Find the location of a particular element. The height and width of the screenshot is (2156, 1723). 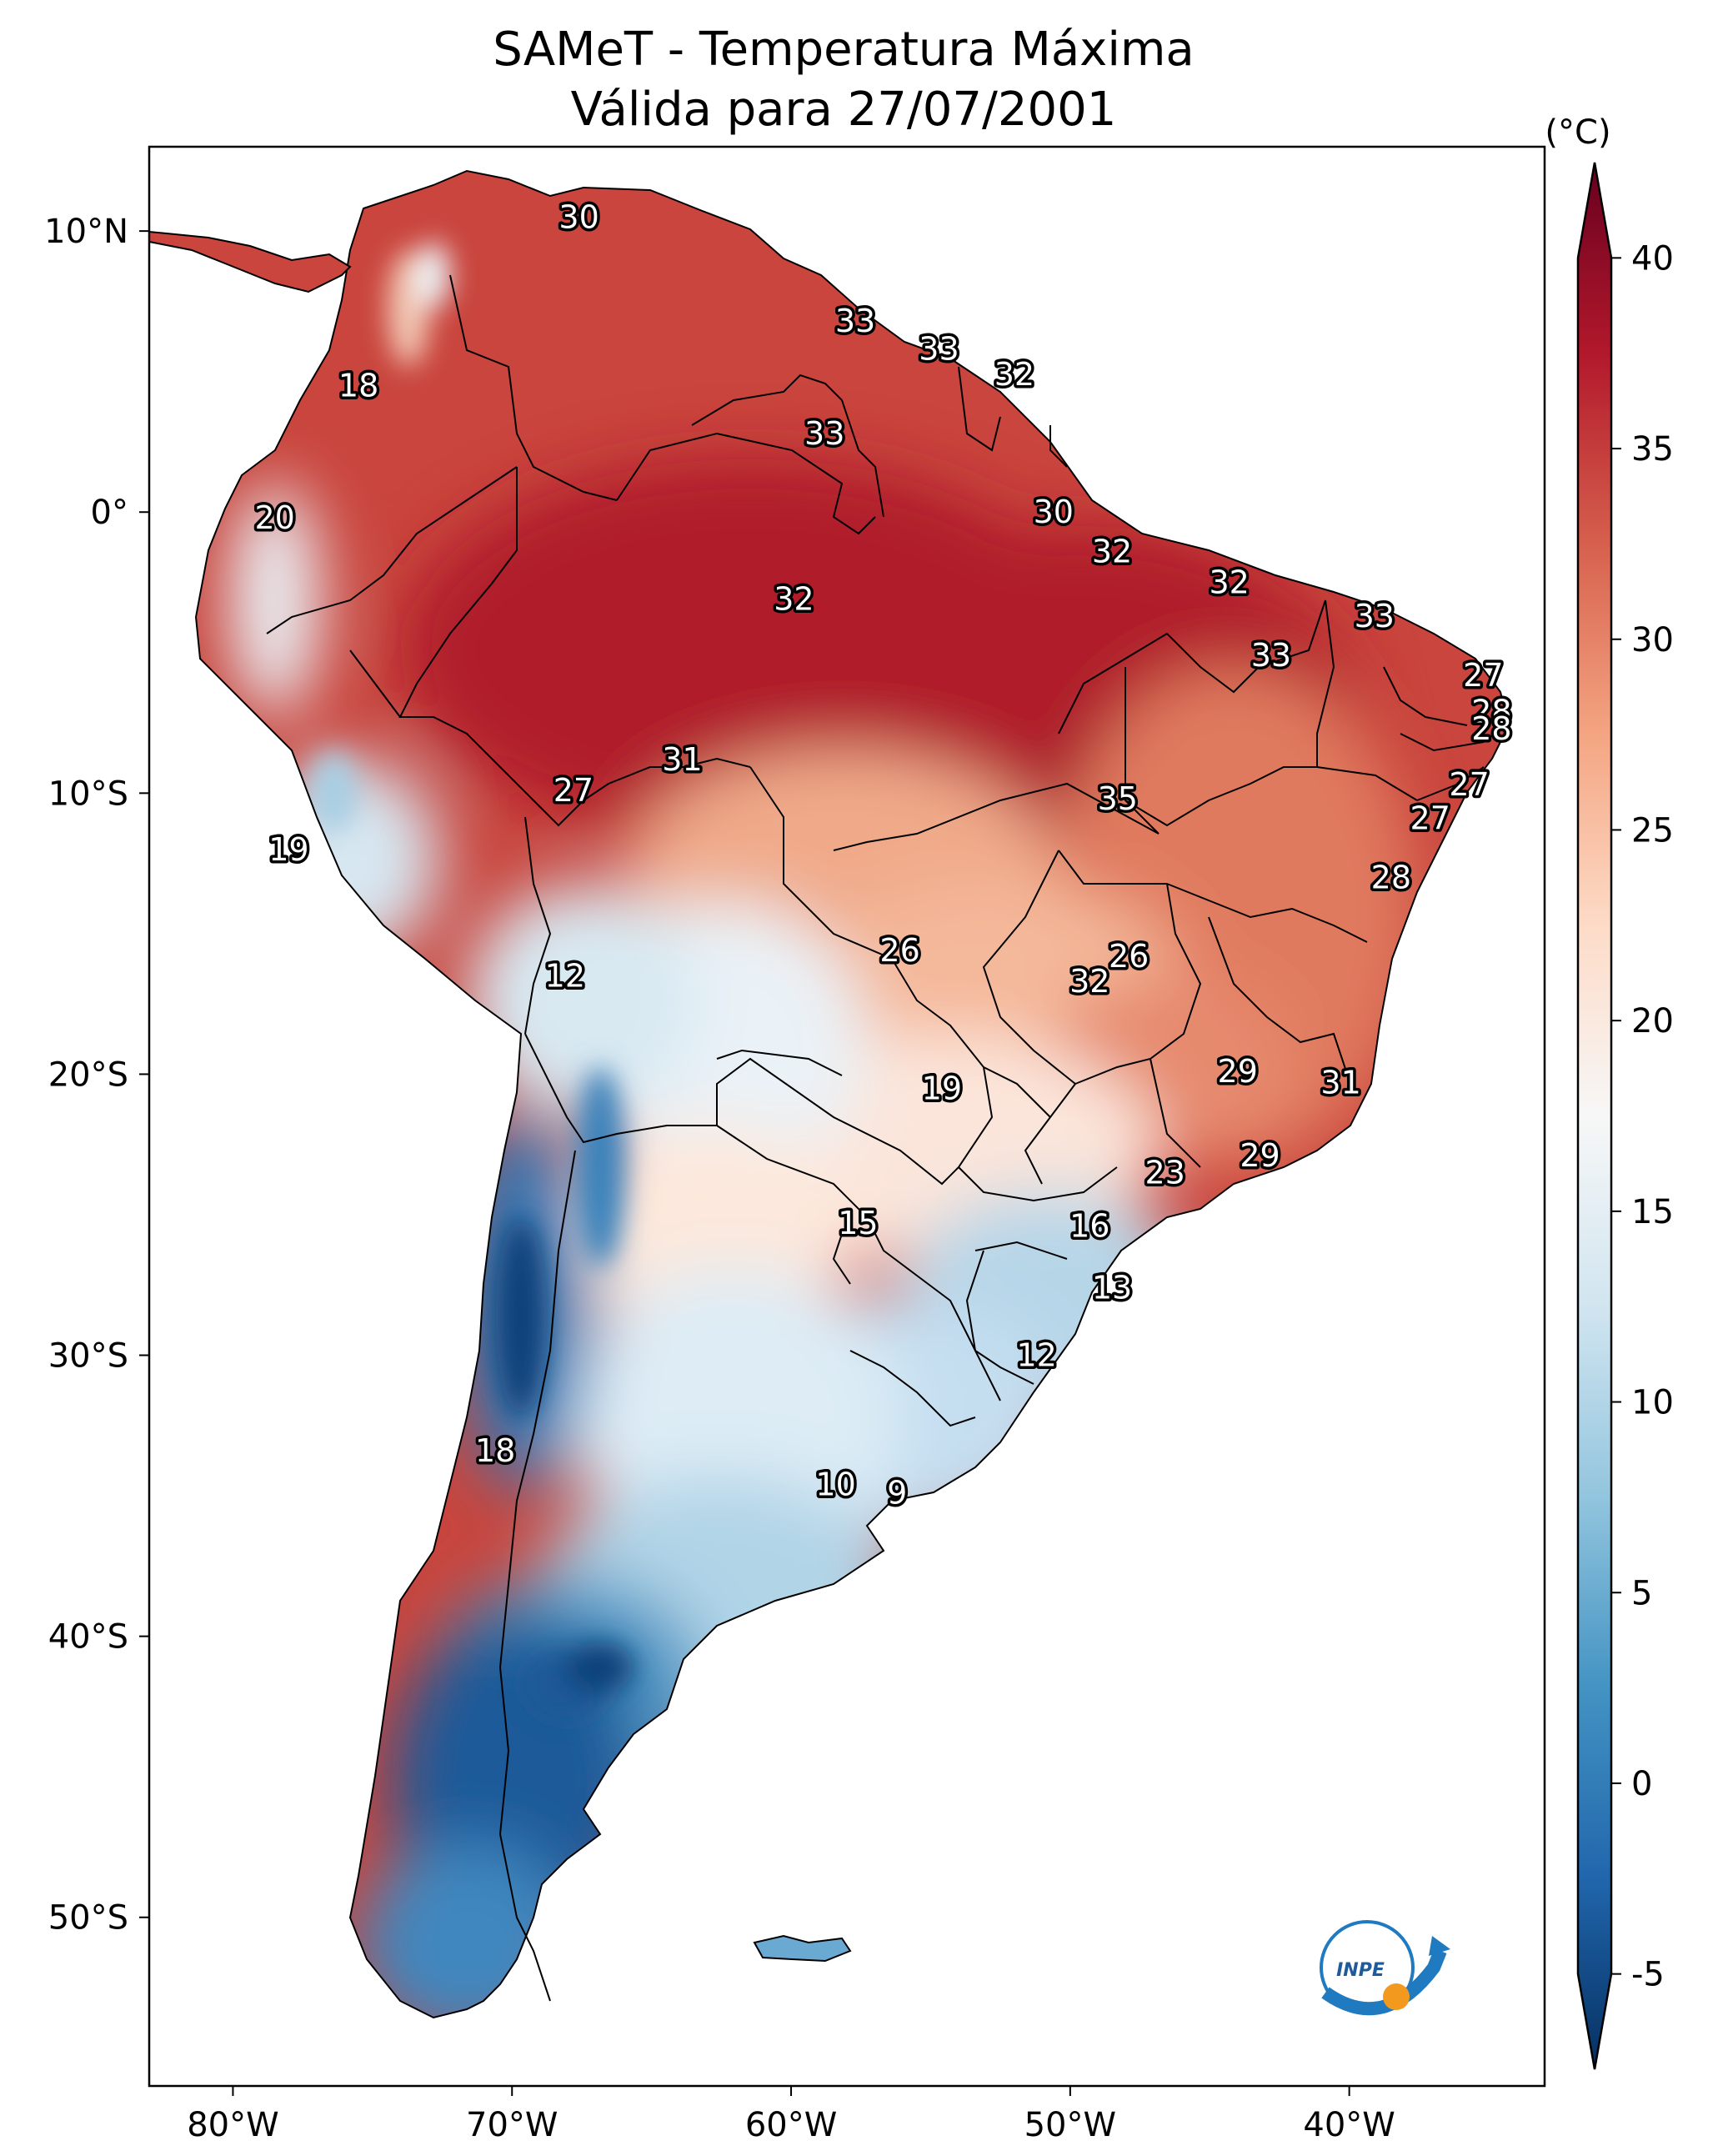

lat-tick-label: 10°S is located at coordinates (88, 794).